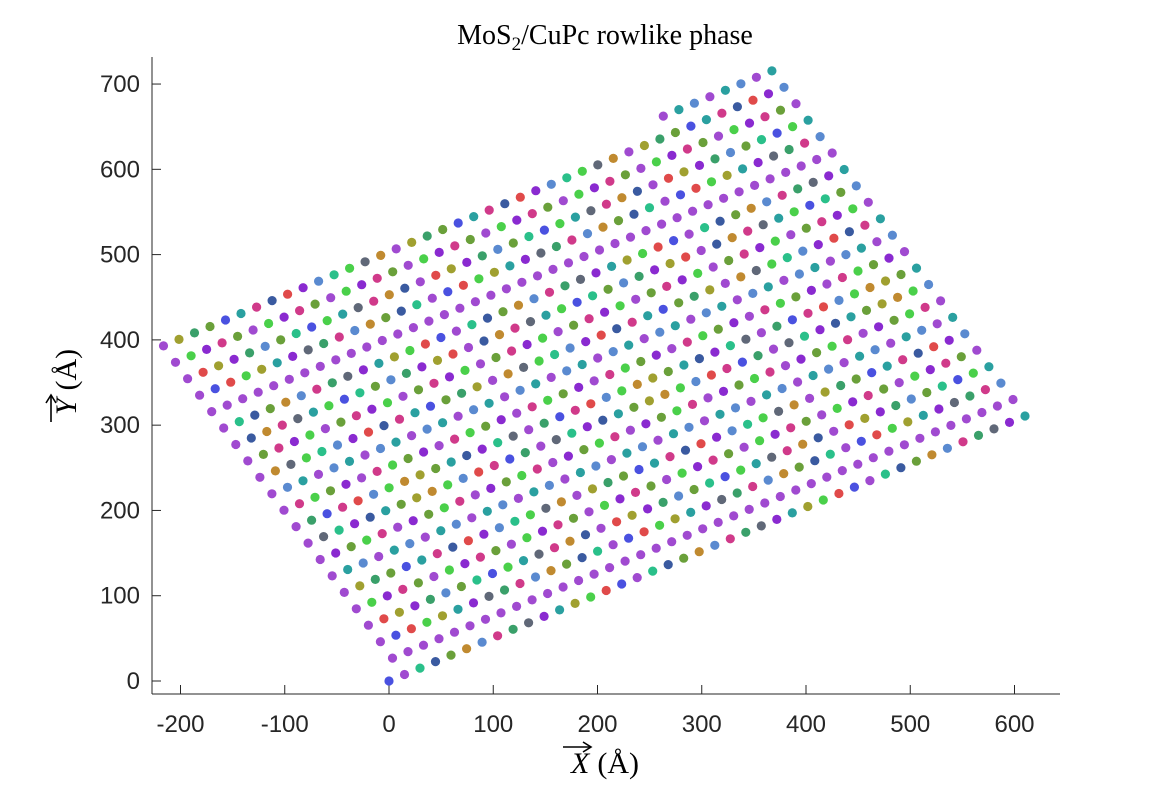 This screenshot has height=785, width=1171. What do you see at coordinates (484, 35) in the screenshot?
I see `title-main: MoS` at bounding box center [484, 35].